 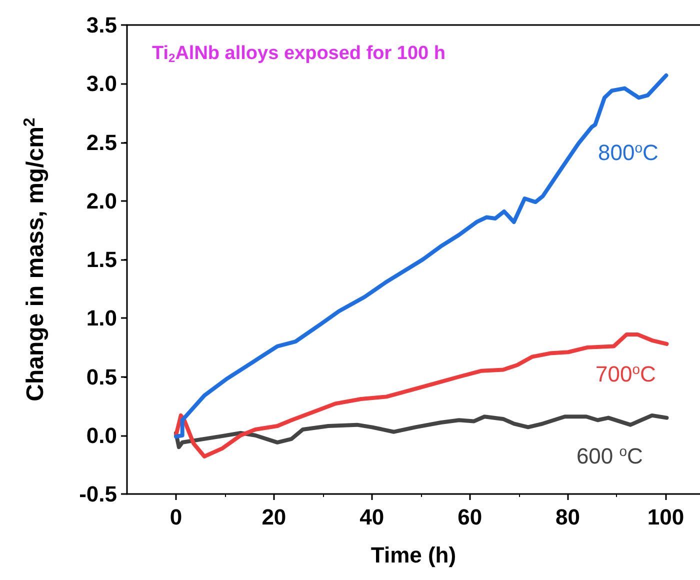 What do you see at coordinates (372, 517) in the screenshot?
I see `x-tick-label: 40` at bounding box center [372, 517].